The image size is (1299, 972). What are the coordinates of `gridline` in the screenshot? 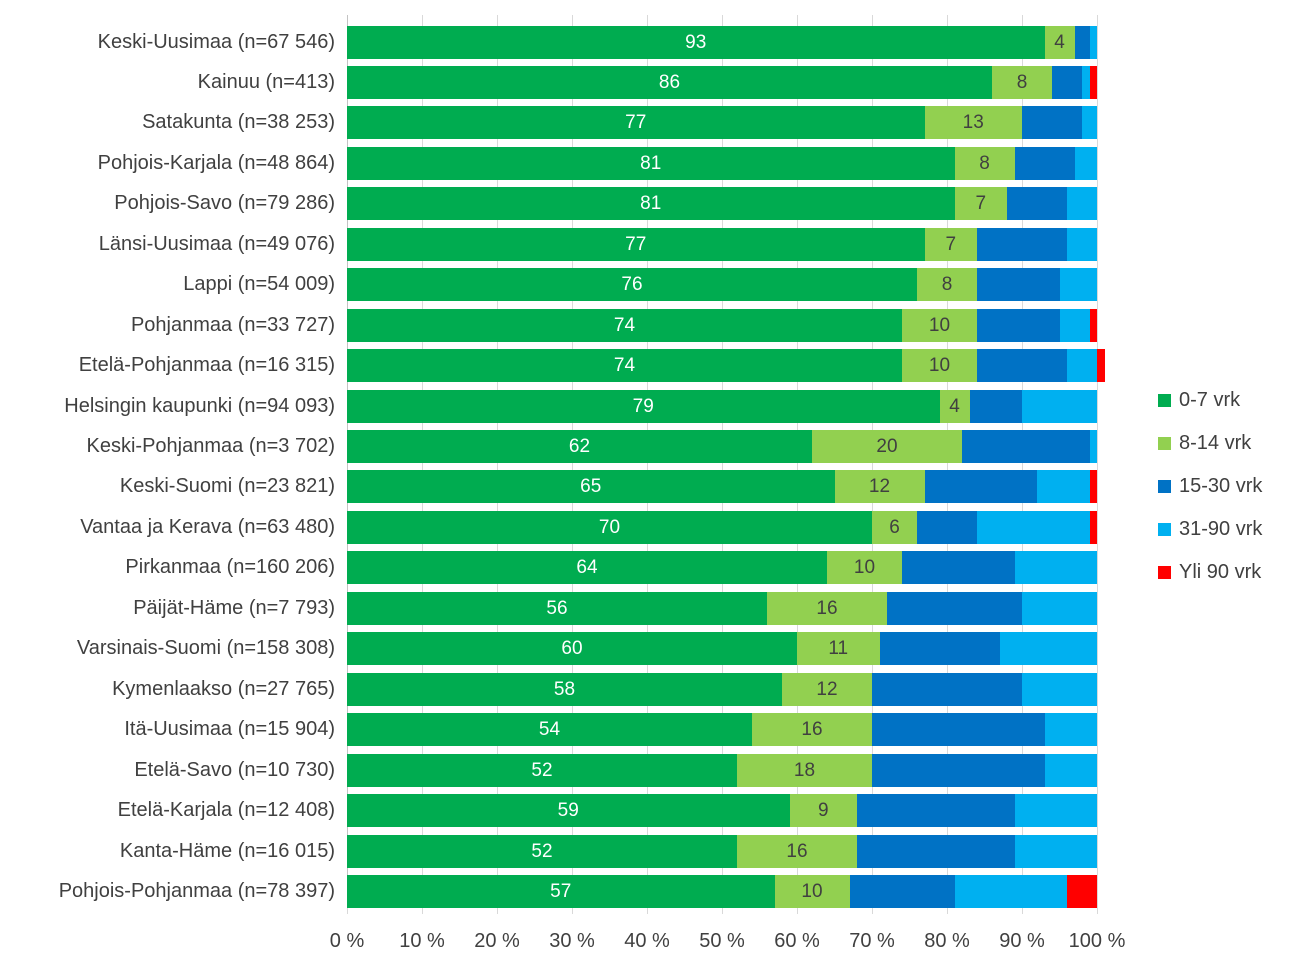 It's located at (1097, 461).